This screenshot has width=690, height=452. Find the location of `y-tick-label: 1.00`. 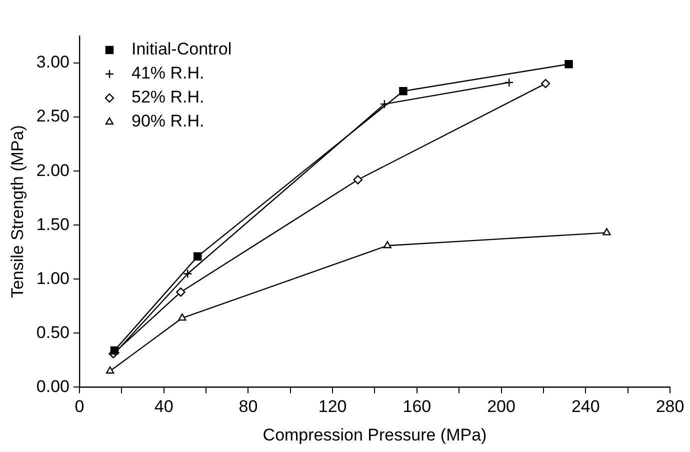

y-tick-label: 1.00 is located at coordinates (53, 278).